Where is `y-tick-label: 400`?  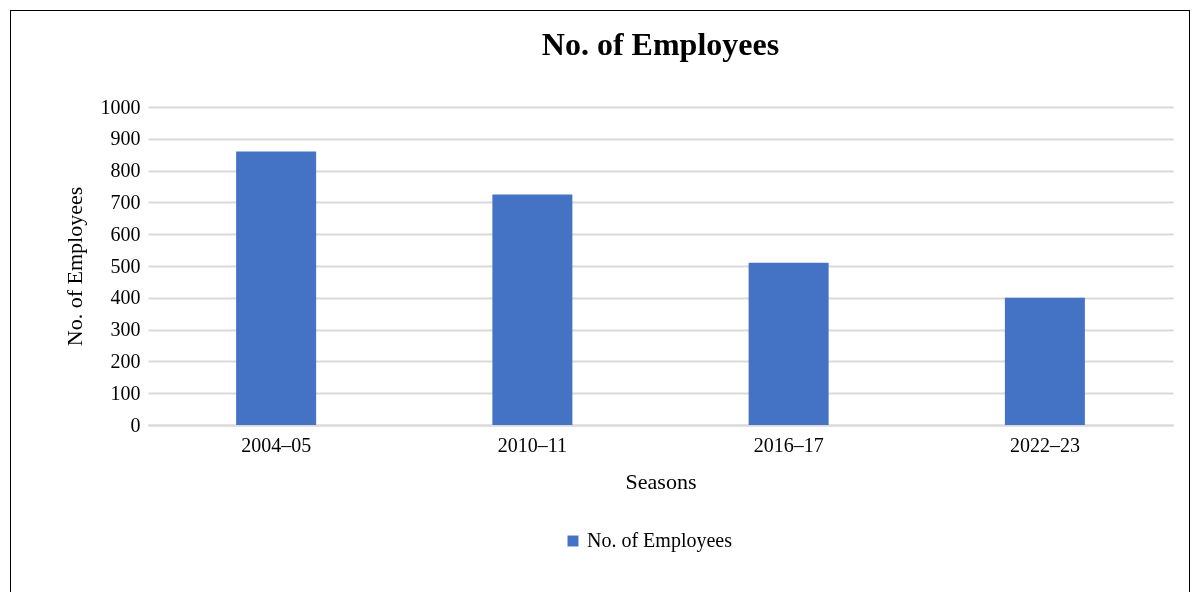
y-tick-label: 400 is located at coordinates (125, 297).